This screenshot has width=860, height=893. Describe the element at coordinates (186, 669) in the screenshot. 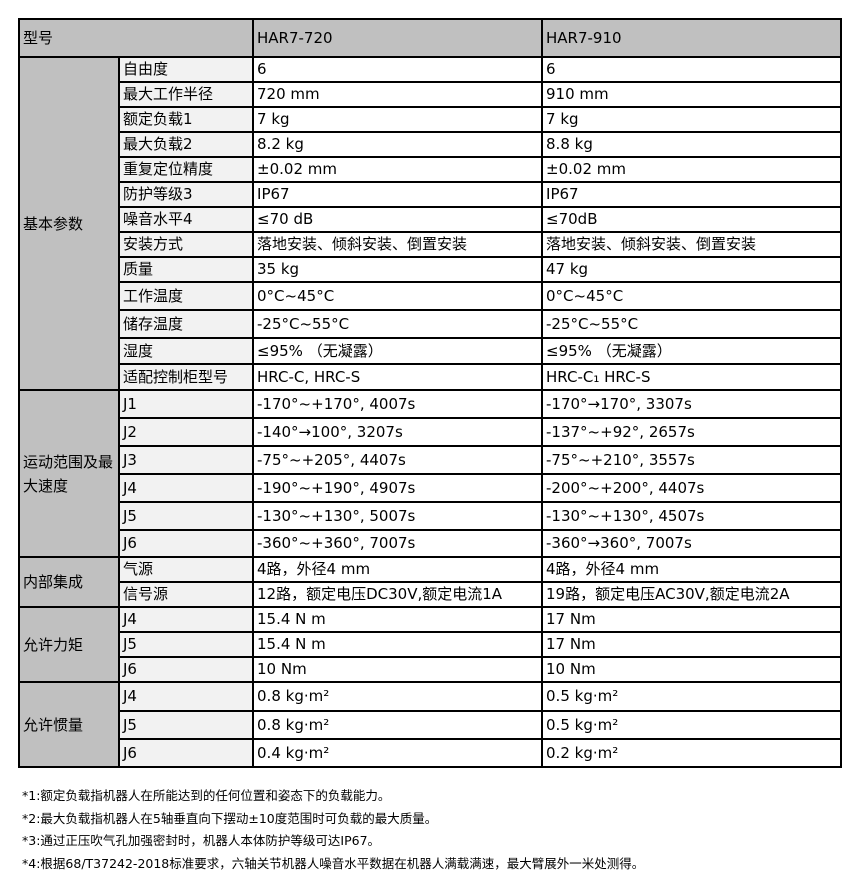

I see `param-label: J6` at that location.